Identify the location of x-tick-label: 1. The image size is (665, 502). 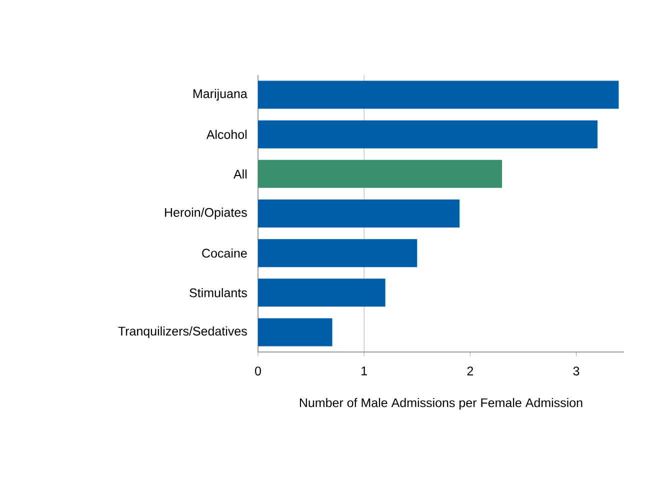
(364, 371).